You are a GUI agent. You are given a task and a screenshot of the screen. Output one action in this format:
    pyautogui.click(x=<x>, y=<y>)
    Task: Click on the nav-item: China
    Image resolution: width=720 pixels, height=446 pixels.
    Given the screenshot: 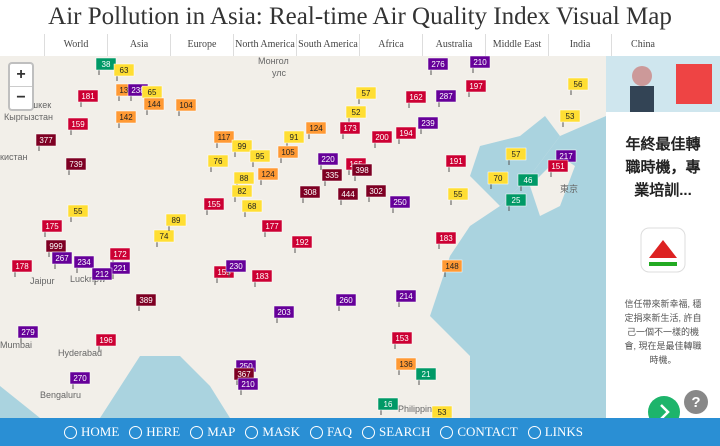 What is the action you would take?
    pyautogui.click(x=642, y=45)
    